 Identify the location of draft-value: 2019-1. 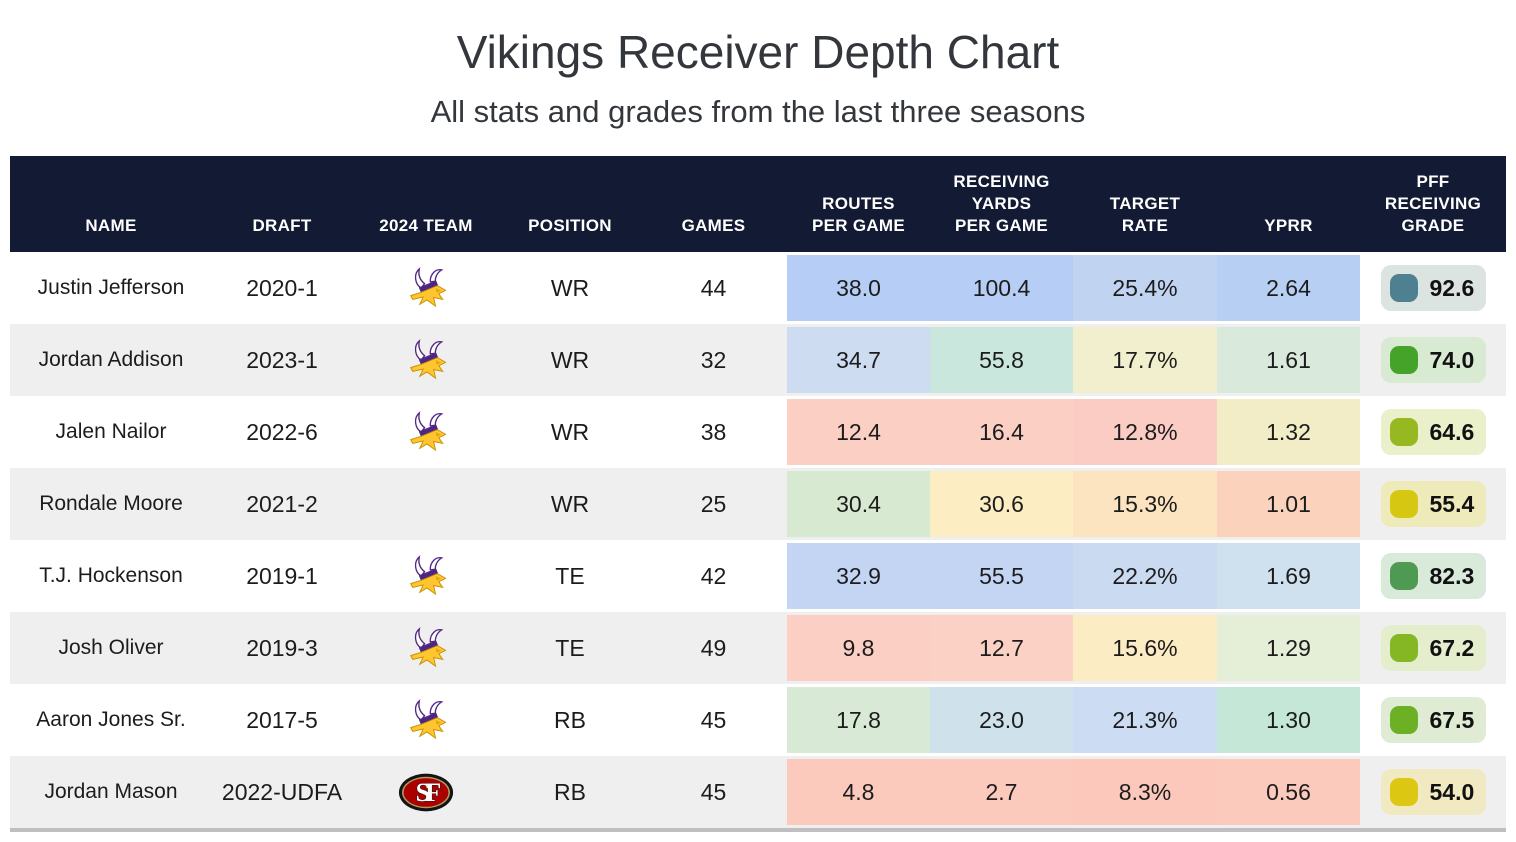
(282, 575).